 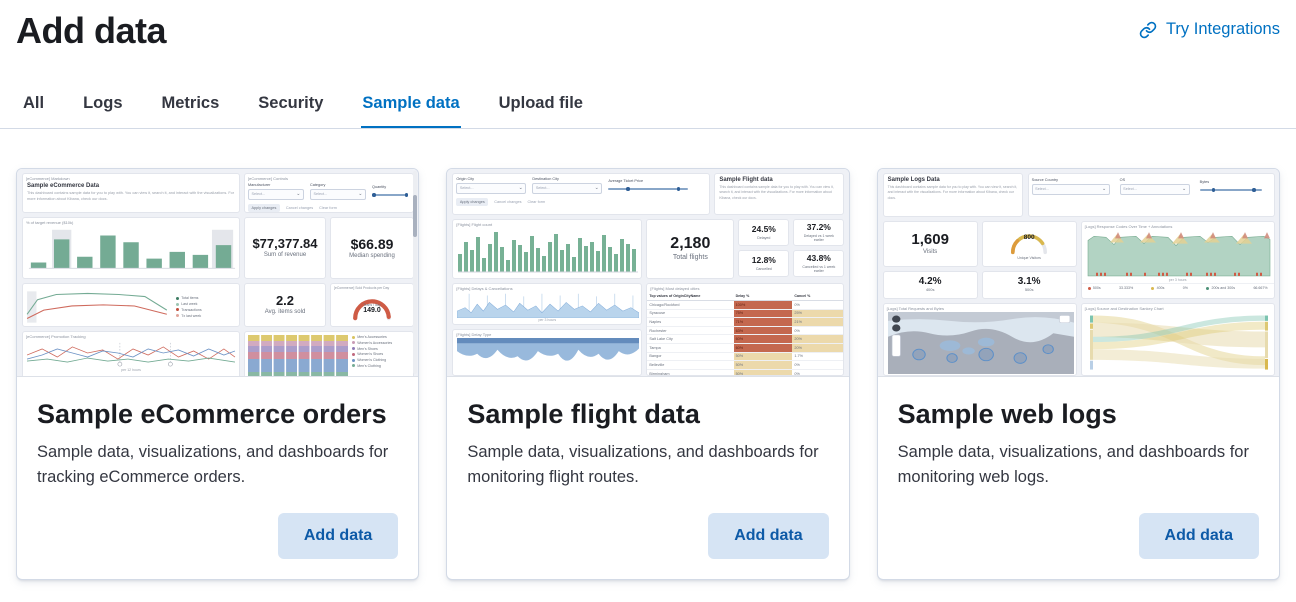 What do you see at coordinates (97, 307) in the screenshot?
I see `items-line-chart` at bounding box center [97, 307].